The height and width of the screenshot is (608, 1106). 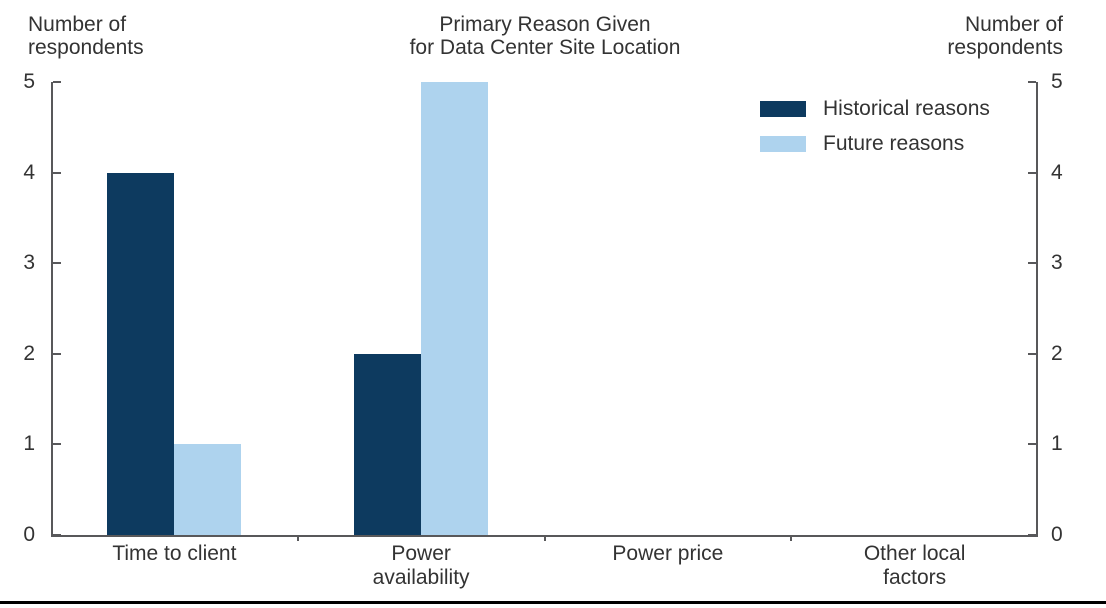 What do you see at coordinates (783, 144) in the screenshot?
I see `legend-swatch-future-icon` at bounding box center [783, 144].